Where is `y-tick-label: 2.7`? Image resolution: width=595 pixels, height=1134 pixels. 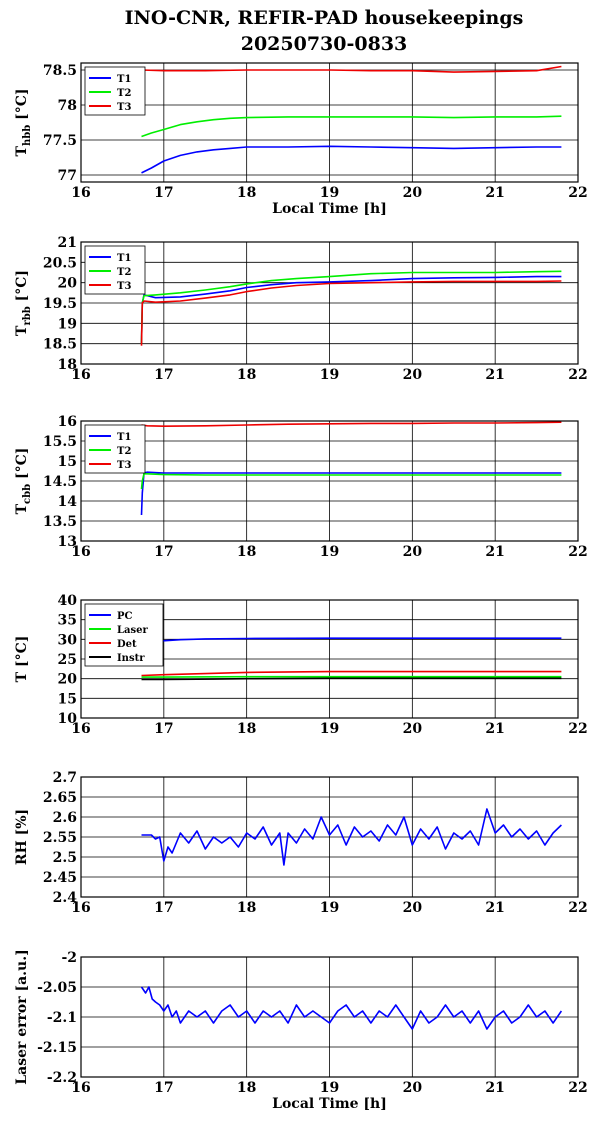
y-tick-label: 2.7 is located at coordinates (65, 778).